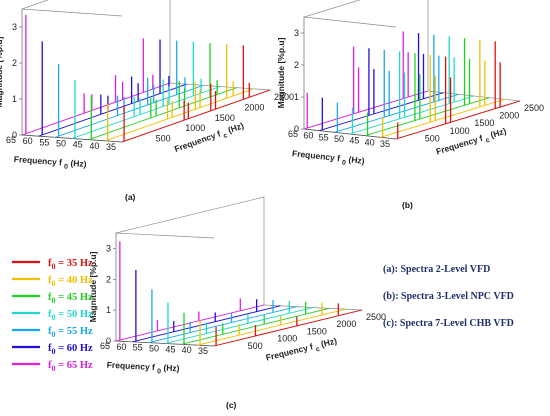 The width and height of the screenshot is (550, 416). I want to click on note-b: (b): Spectra 3-Level NPC VFD, so click(448, 296).